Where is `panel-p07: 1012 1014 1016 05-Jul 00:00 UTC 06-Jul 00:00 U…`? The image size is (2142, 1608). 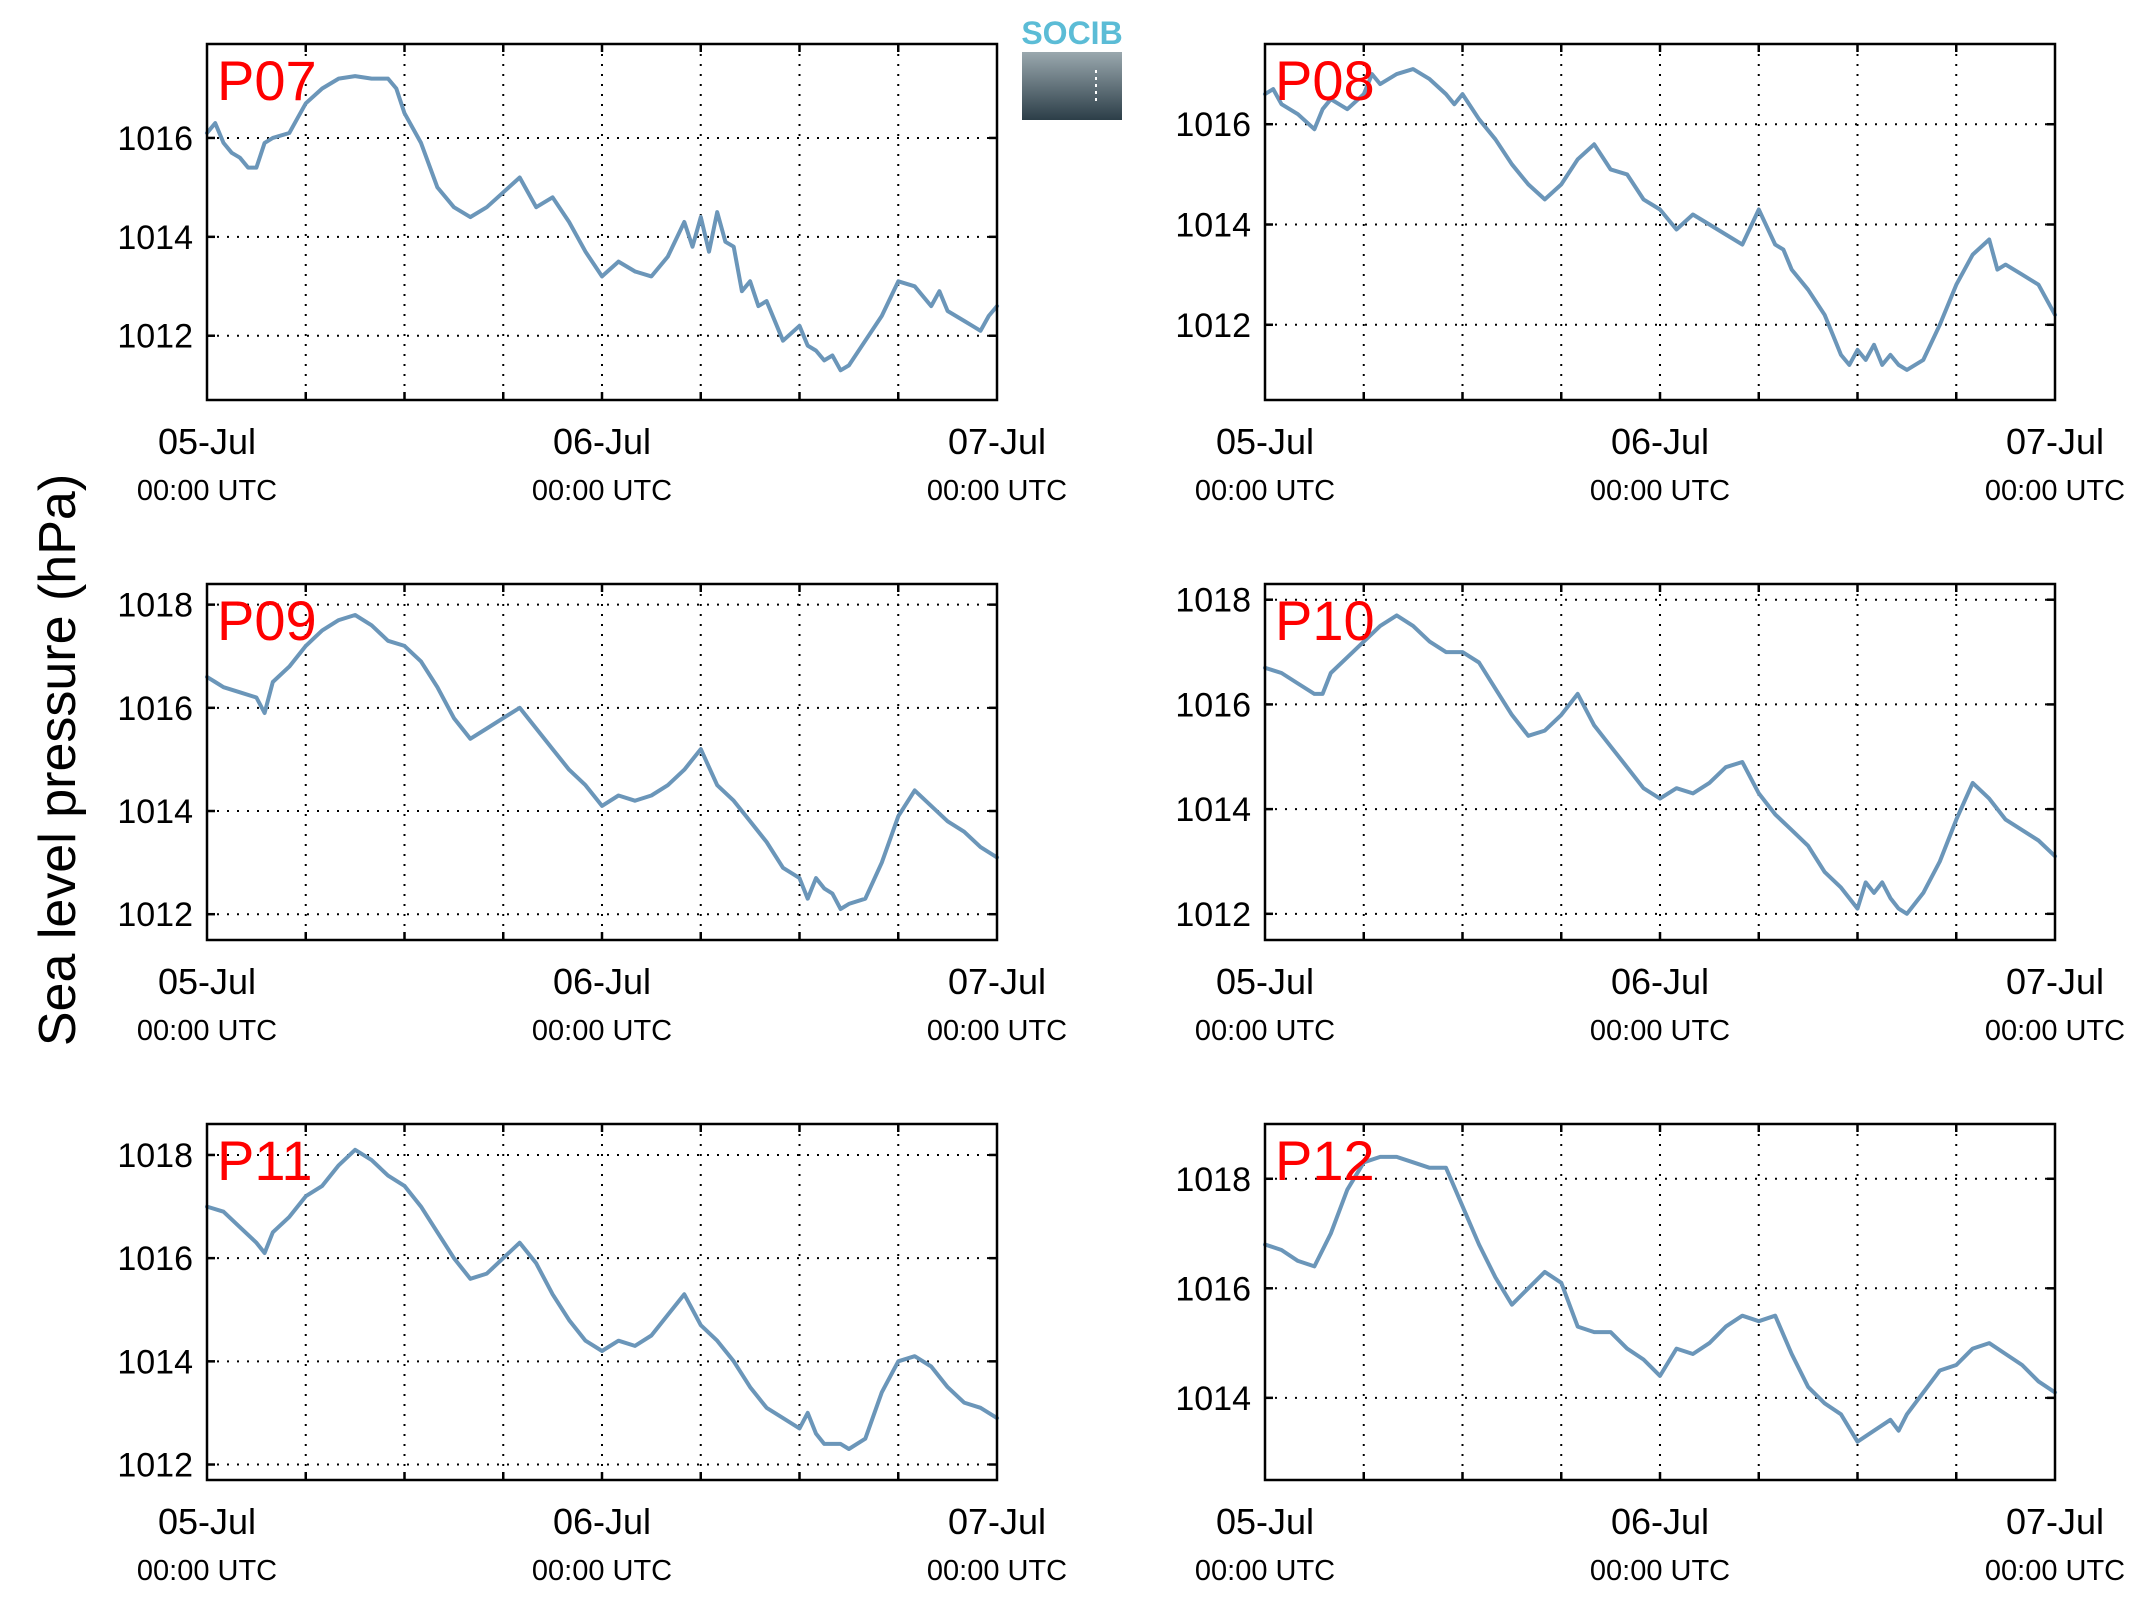 panel-p07: 1012 1014 1016 05-Jul 00:00 UTC 06-Jul 00:00 U… is located at coordinates (592, 274).